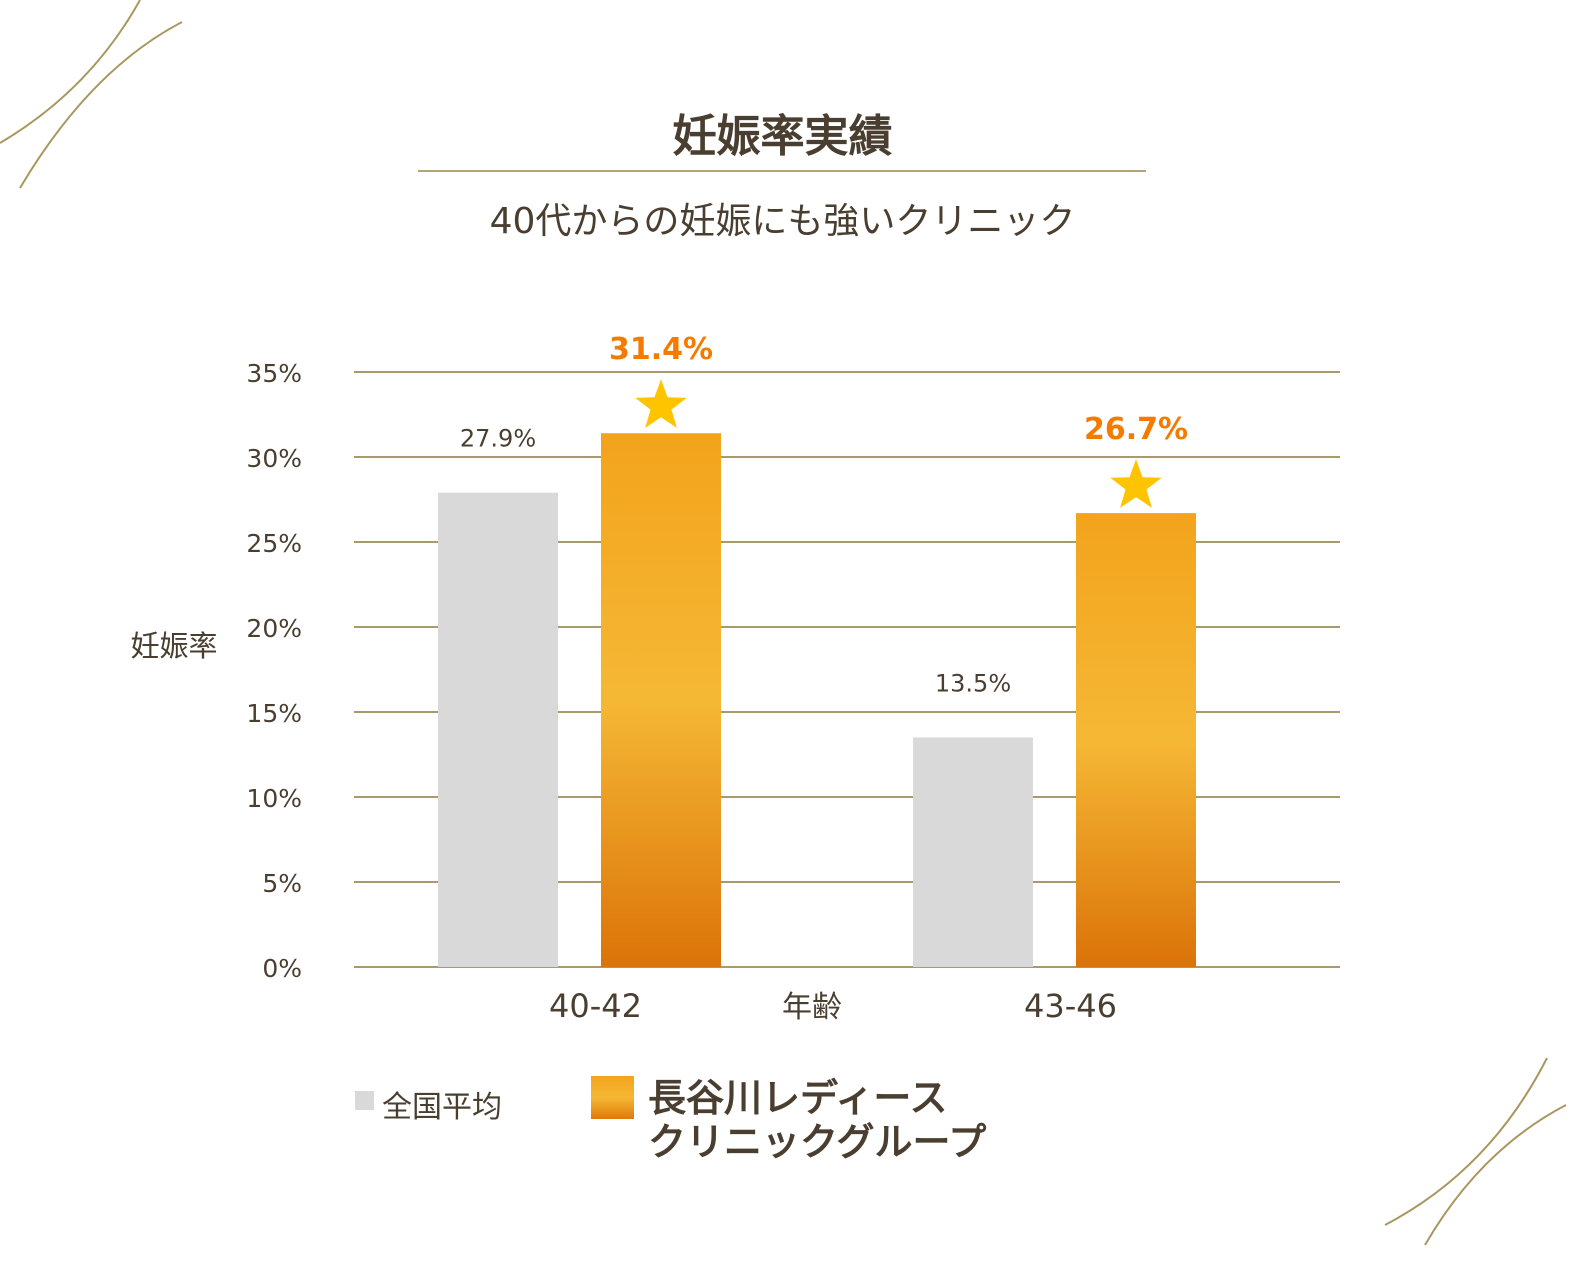  What do you see at coordinates (364, 1100) in the screenshot?
I see `legend-swatch-gray` at bounding box center [364, 1100].